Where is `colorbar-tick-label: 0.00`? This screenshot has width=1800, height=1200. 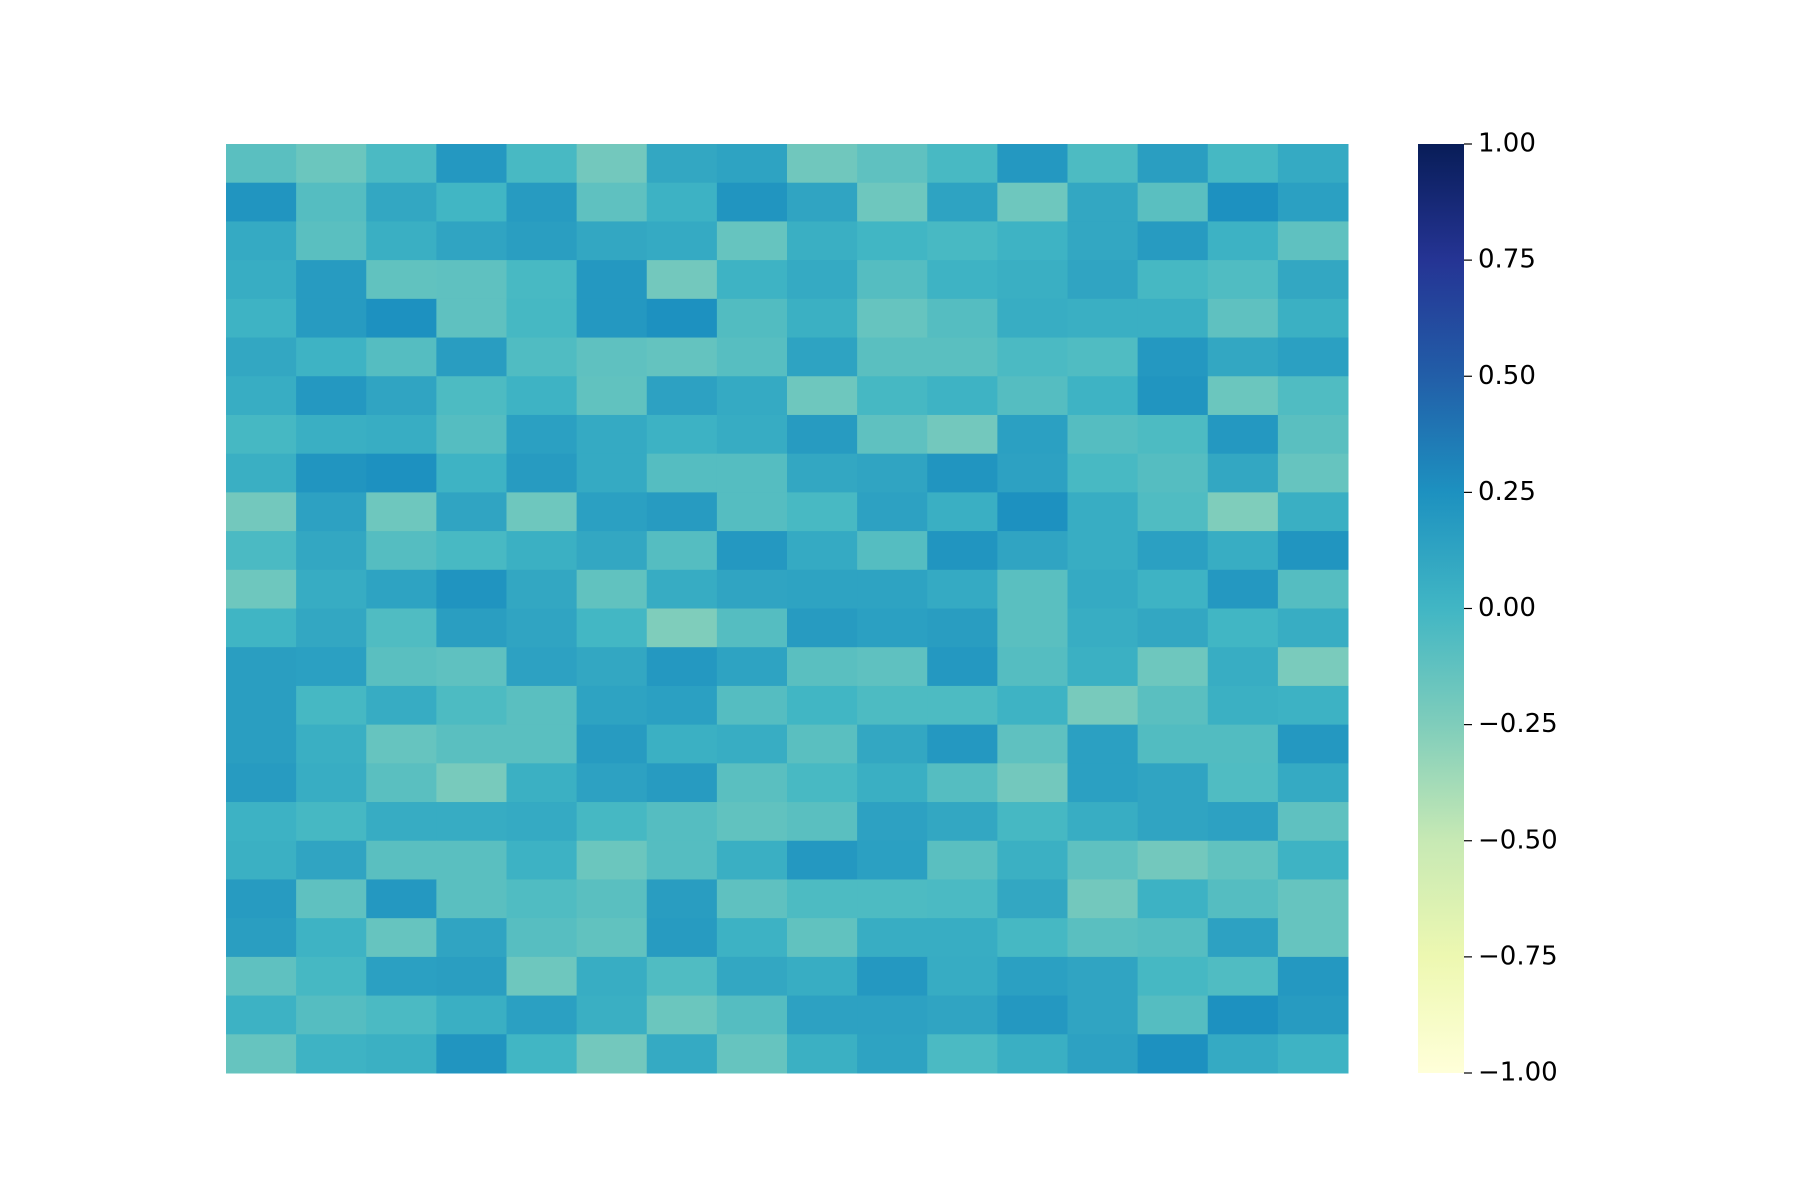
colorbar-tick-label: 0.00 is located at coordinates (1507, 608).